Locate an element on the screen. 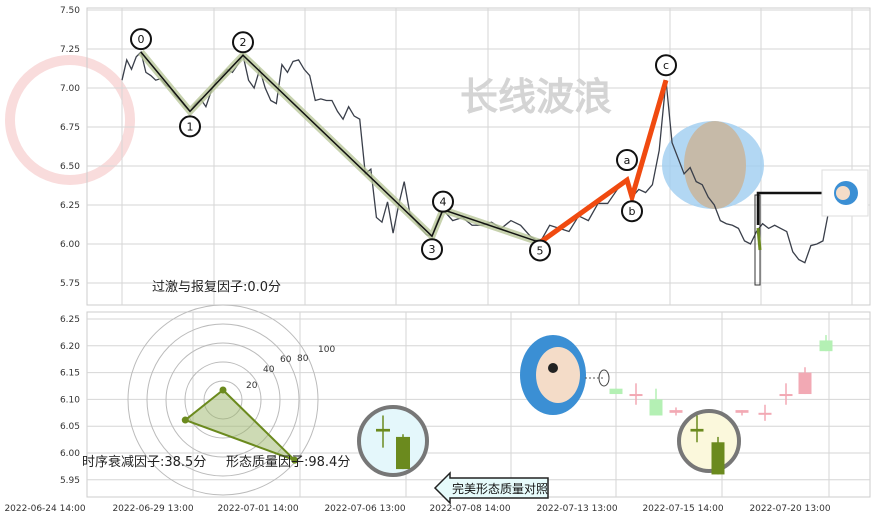 This screenshot has width=875, height=520. radar-axis-label: 形态质量因子:98.4分 is located at coordinates (288, 462).